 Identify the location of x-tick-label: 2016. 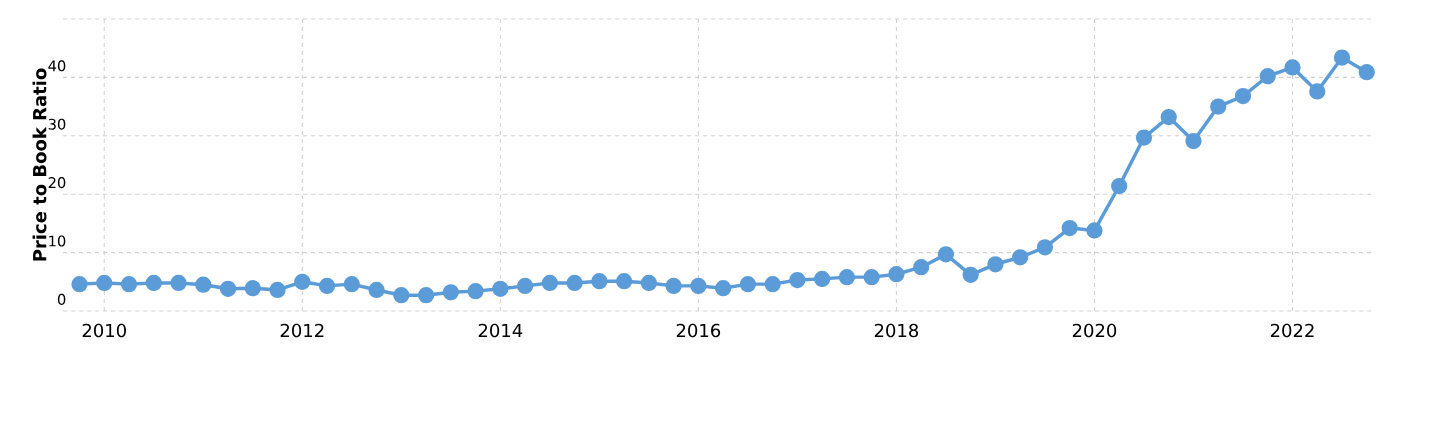
(698, 330).